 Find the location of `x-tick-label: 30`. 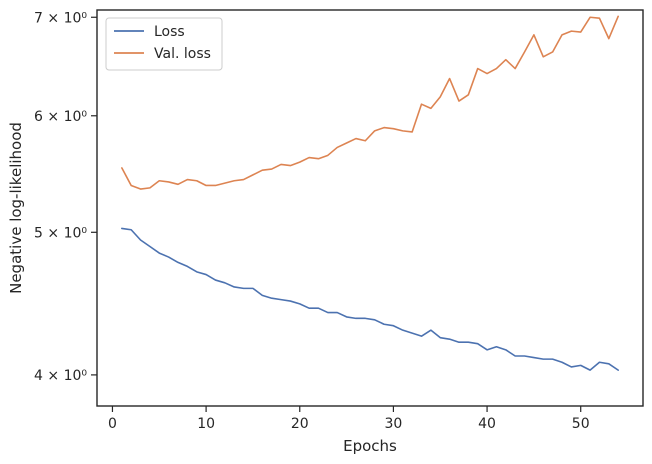

x-tick-label: 30 is located at coordinates (393, 424).